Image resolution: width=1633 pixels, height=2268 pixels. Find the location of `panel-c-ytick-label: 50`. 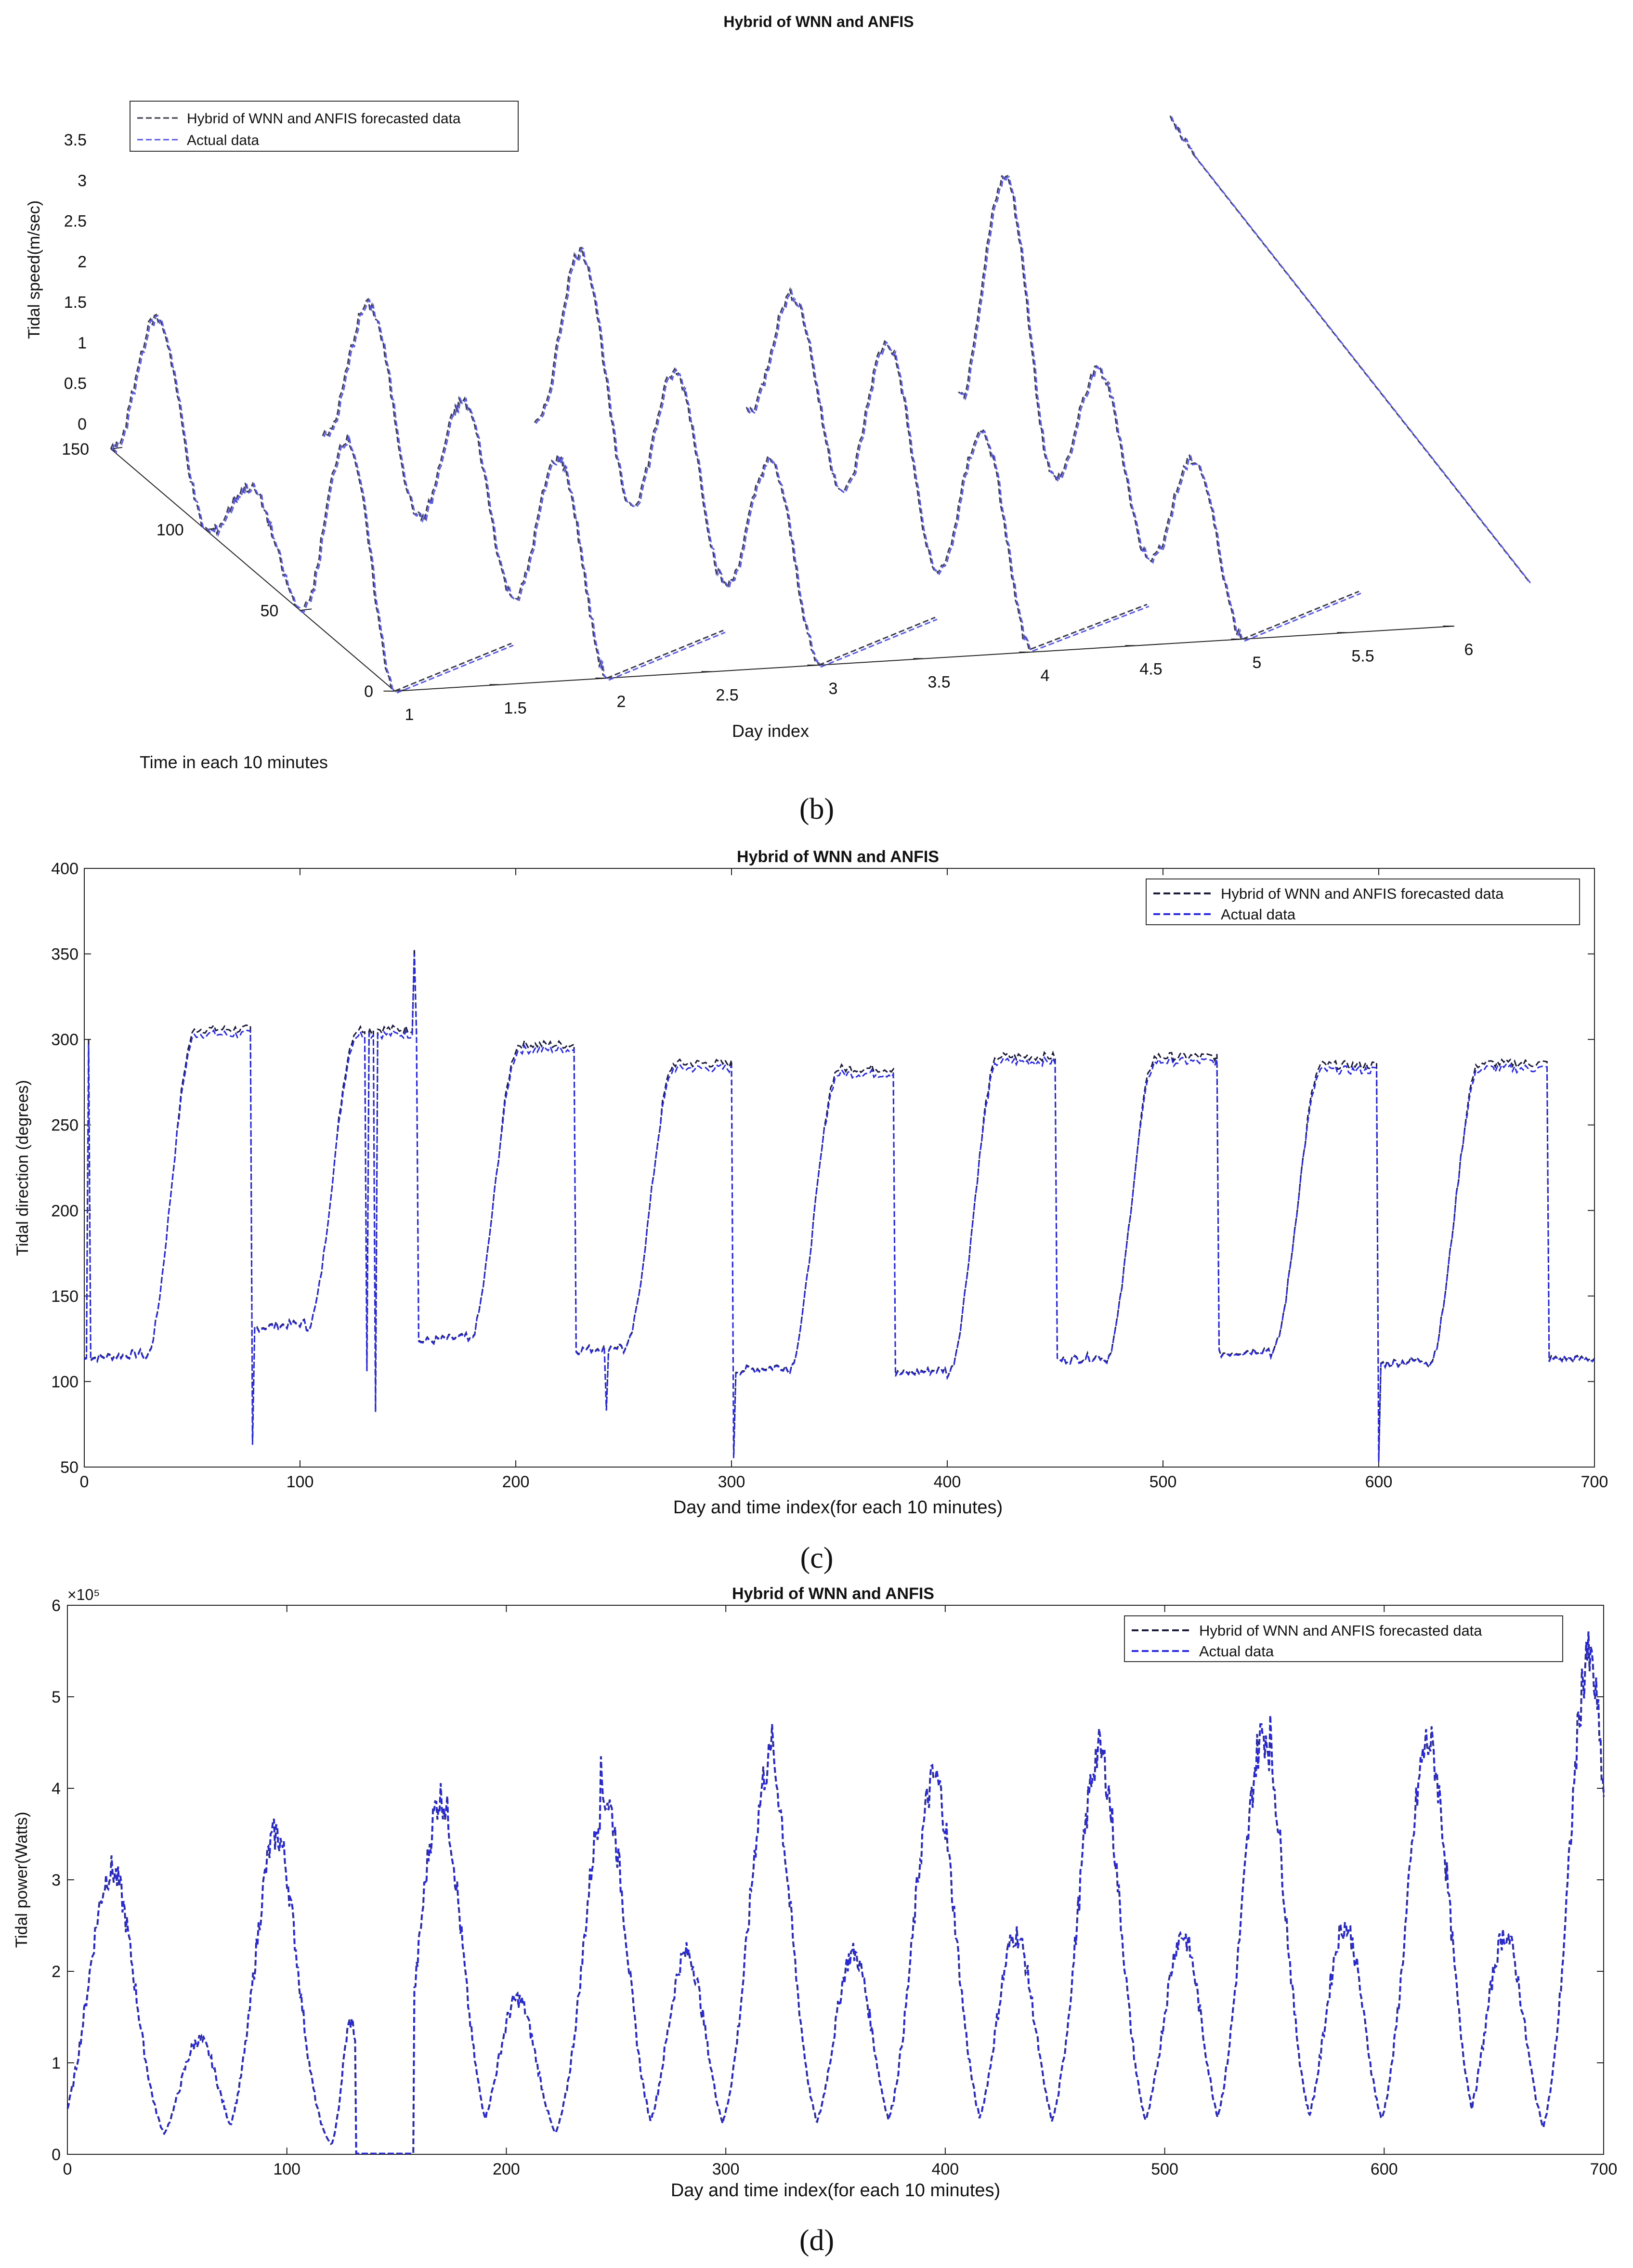

panel-c-ytick-label: 50 is located at coordinates (69, 1467).